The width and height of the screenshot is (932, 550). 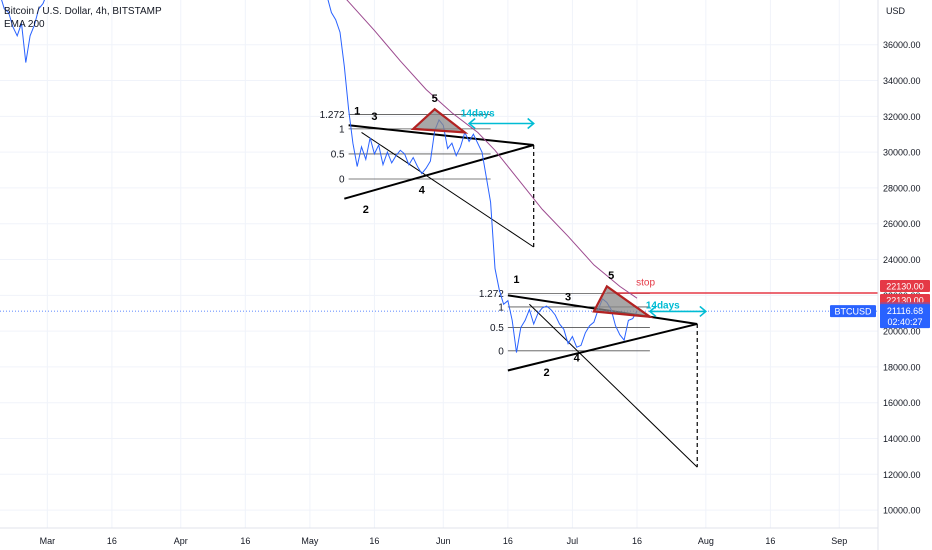 What do you see at coordinates (902, 260) in the screenshot?
I see `y-tick-label: 24000.00` at bounding box center [902, 260].